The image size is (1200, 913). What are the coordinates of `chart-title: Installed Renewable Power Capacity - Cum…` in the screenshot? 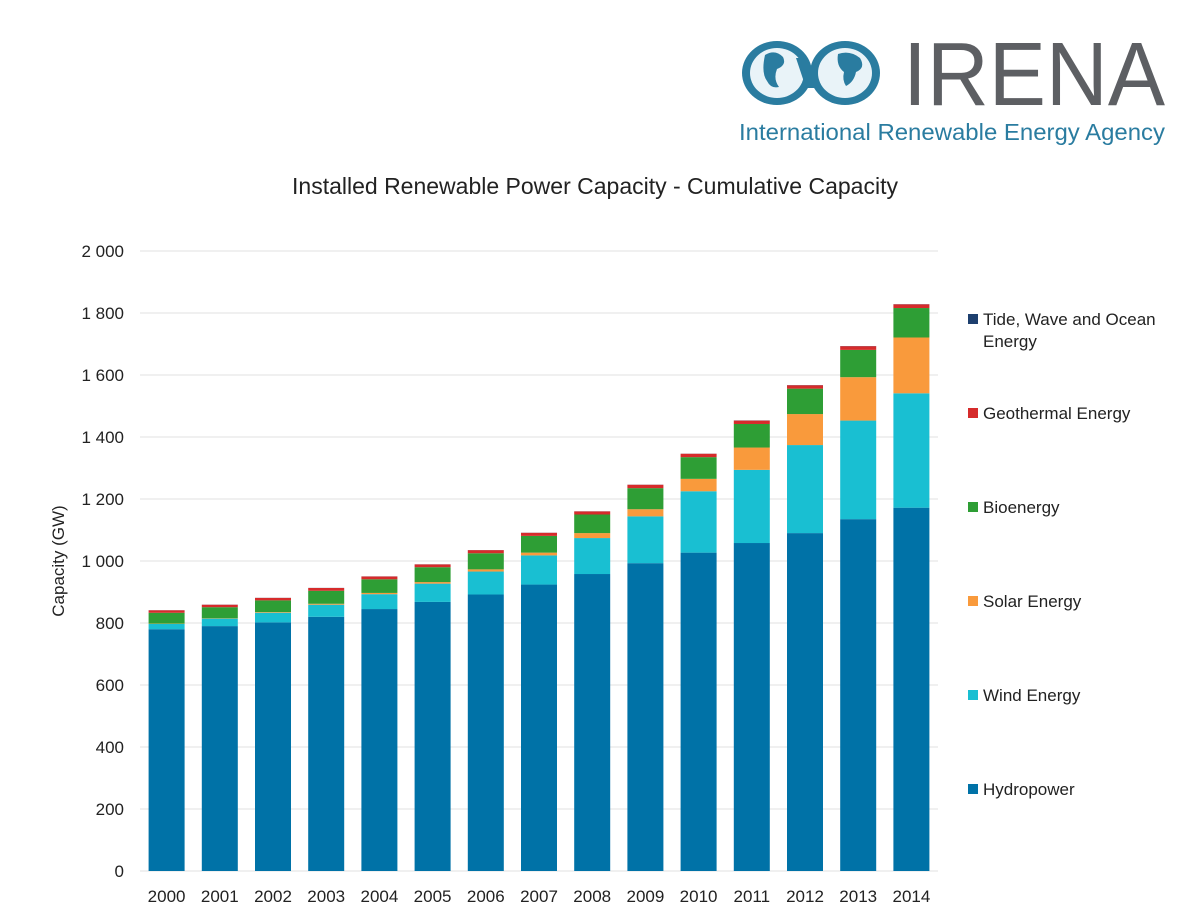 It's located at (595, 186).